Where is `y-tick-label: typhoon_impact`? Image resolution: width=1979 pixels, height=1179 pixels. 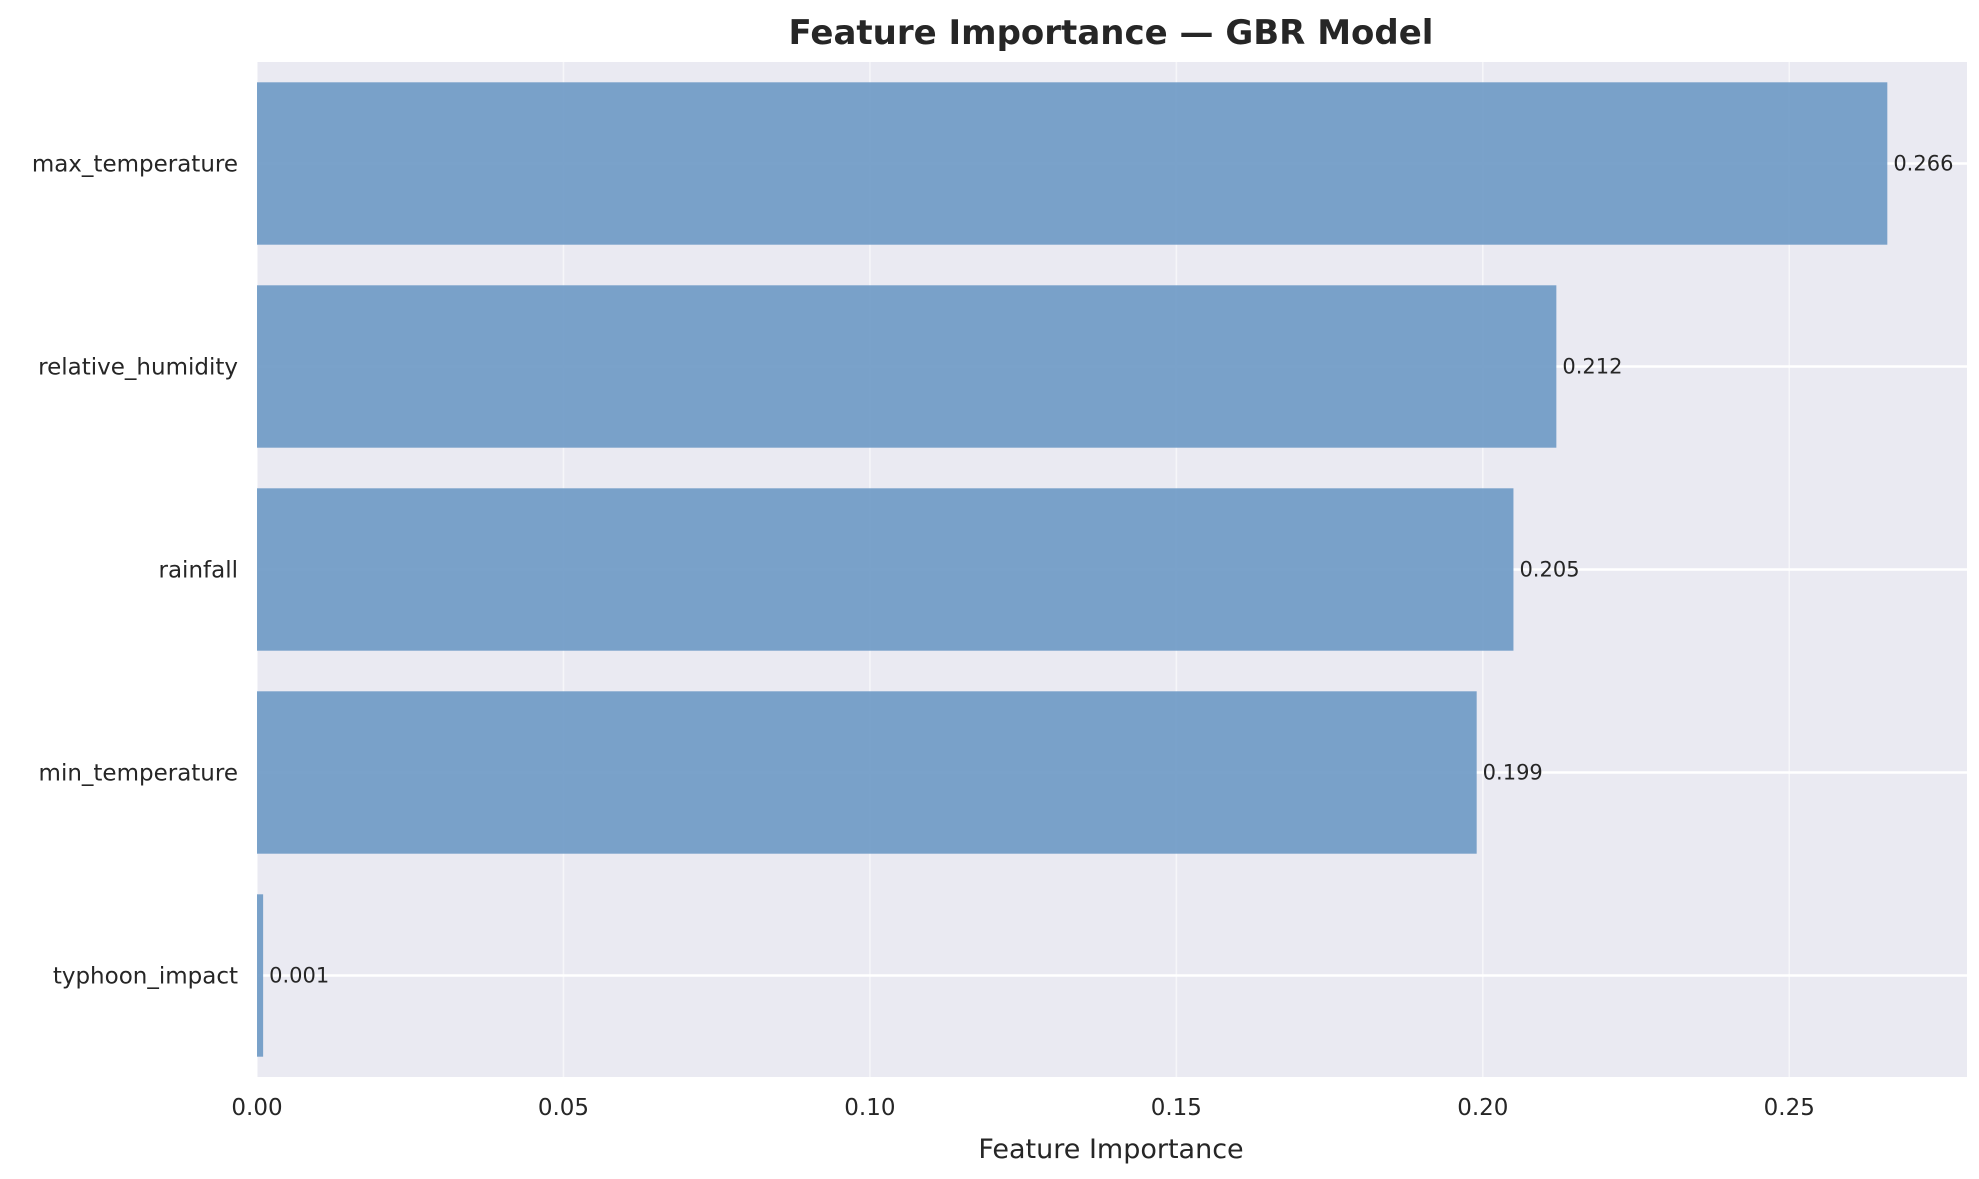 y-tick-label: typhoon_impact is located at coordinates (145, 977).